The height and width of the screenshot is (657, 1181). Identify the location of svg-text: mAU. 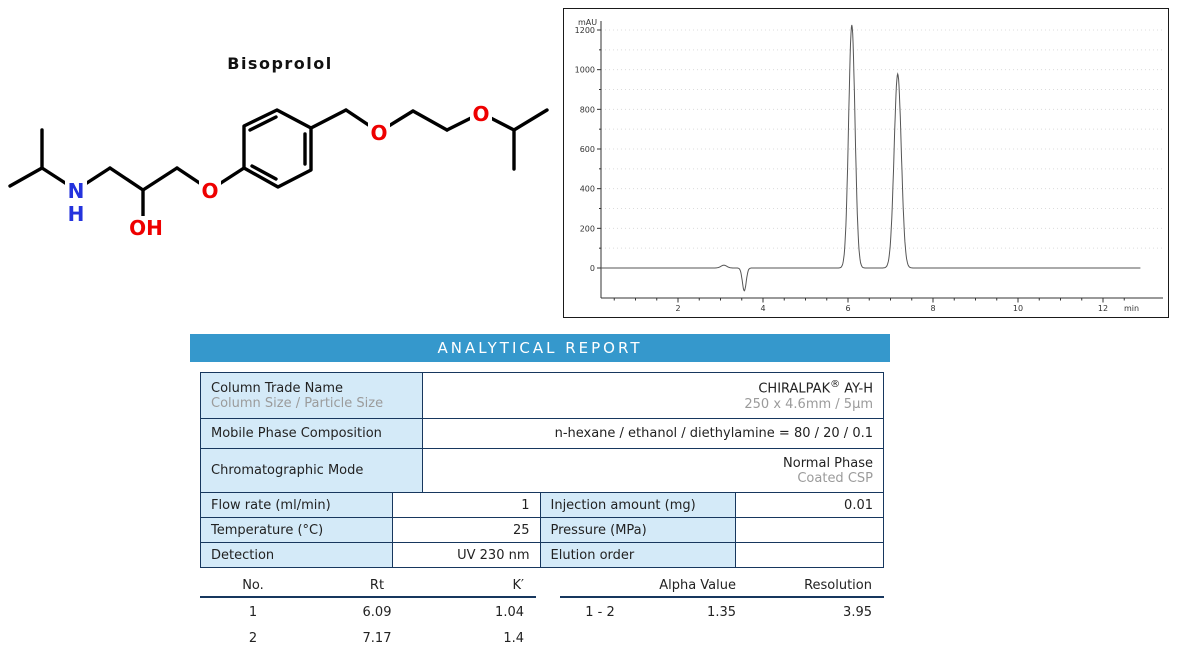
(587, 22).